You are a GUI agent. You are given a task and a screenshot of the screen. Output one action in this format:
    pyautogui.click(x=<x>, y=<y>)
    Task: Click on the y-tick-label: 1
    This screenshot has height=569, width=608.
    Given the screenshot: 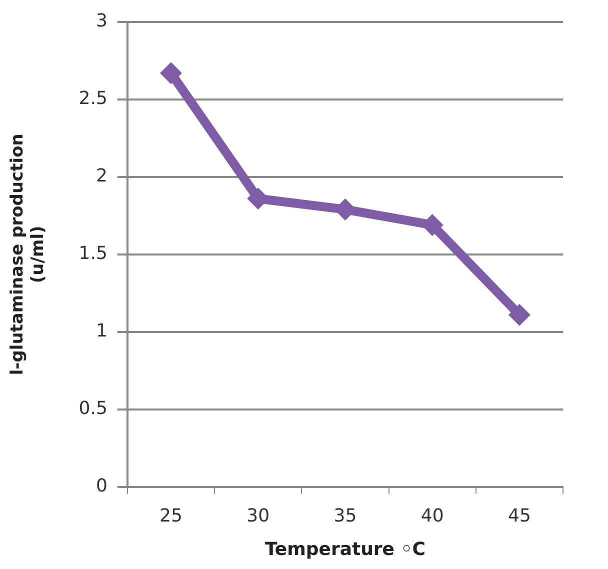 What is the action you would take?
    pyautogui.click(x=102, y=331)
    